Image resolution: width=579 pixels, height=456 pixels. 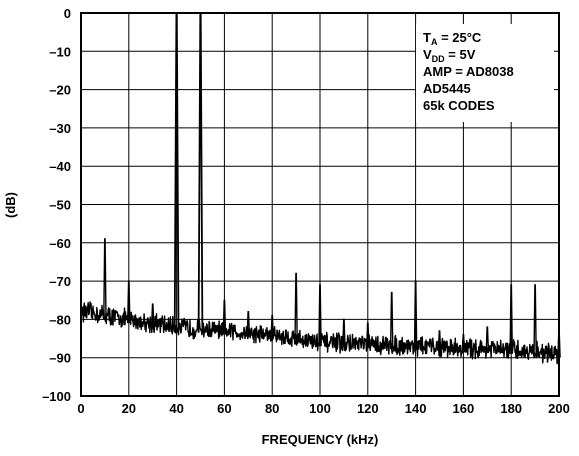 What do you see at coordinates (129, 408) in the screenshot?
I see `x-tick-label: 20` at bounding box center [129, 408].